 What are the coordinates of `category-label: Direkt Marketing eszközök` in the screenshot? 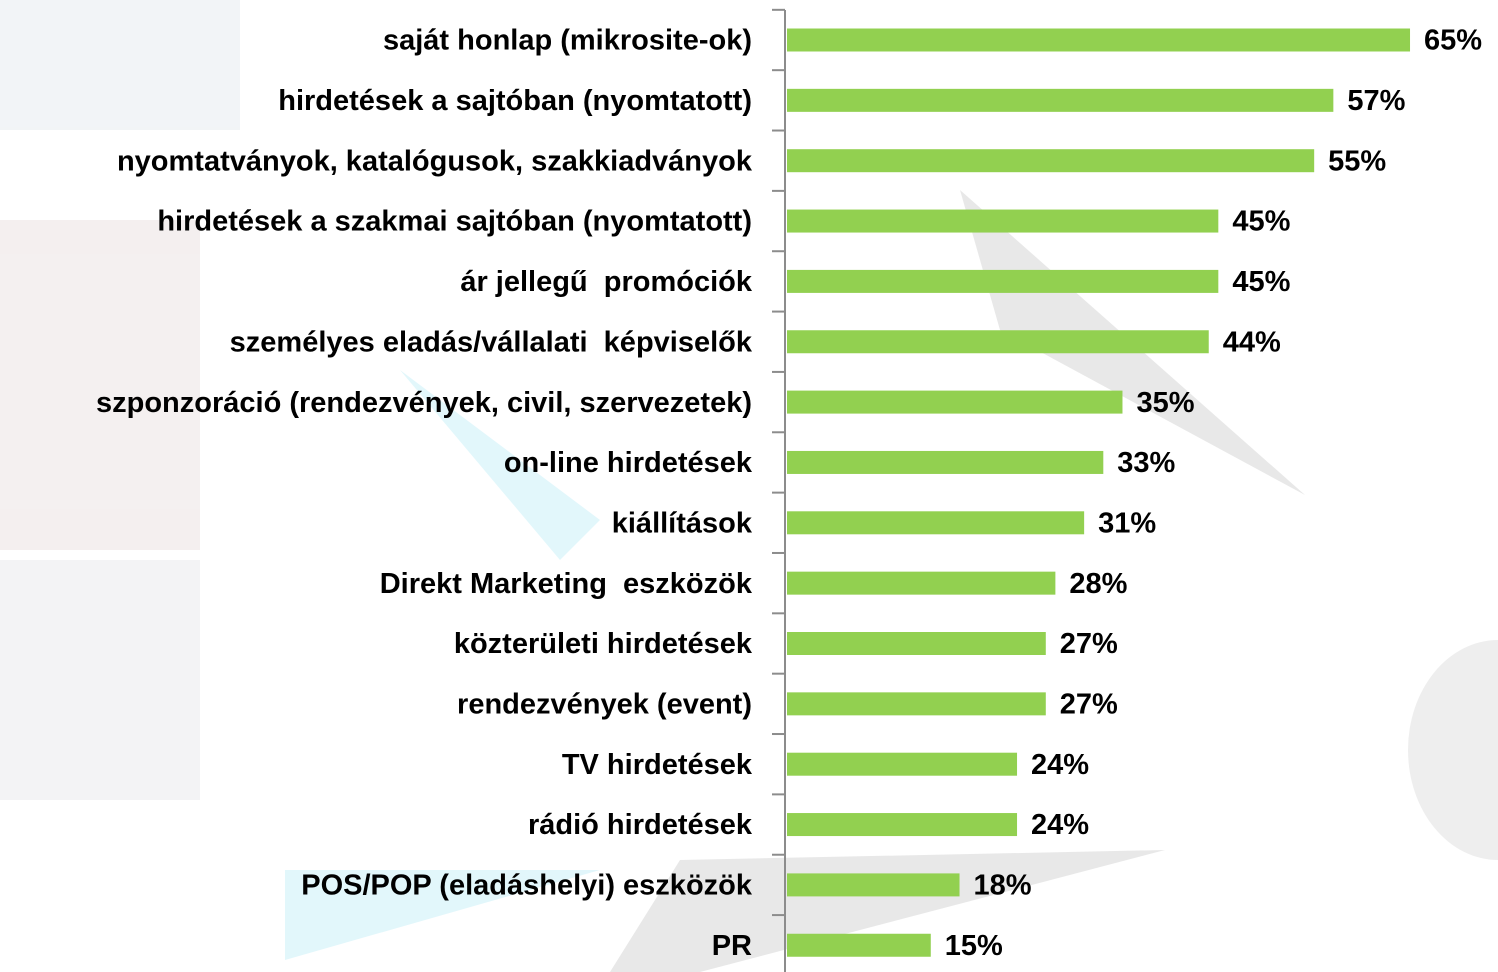 It's located at (566, 584).